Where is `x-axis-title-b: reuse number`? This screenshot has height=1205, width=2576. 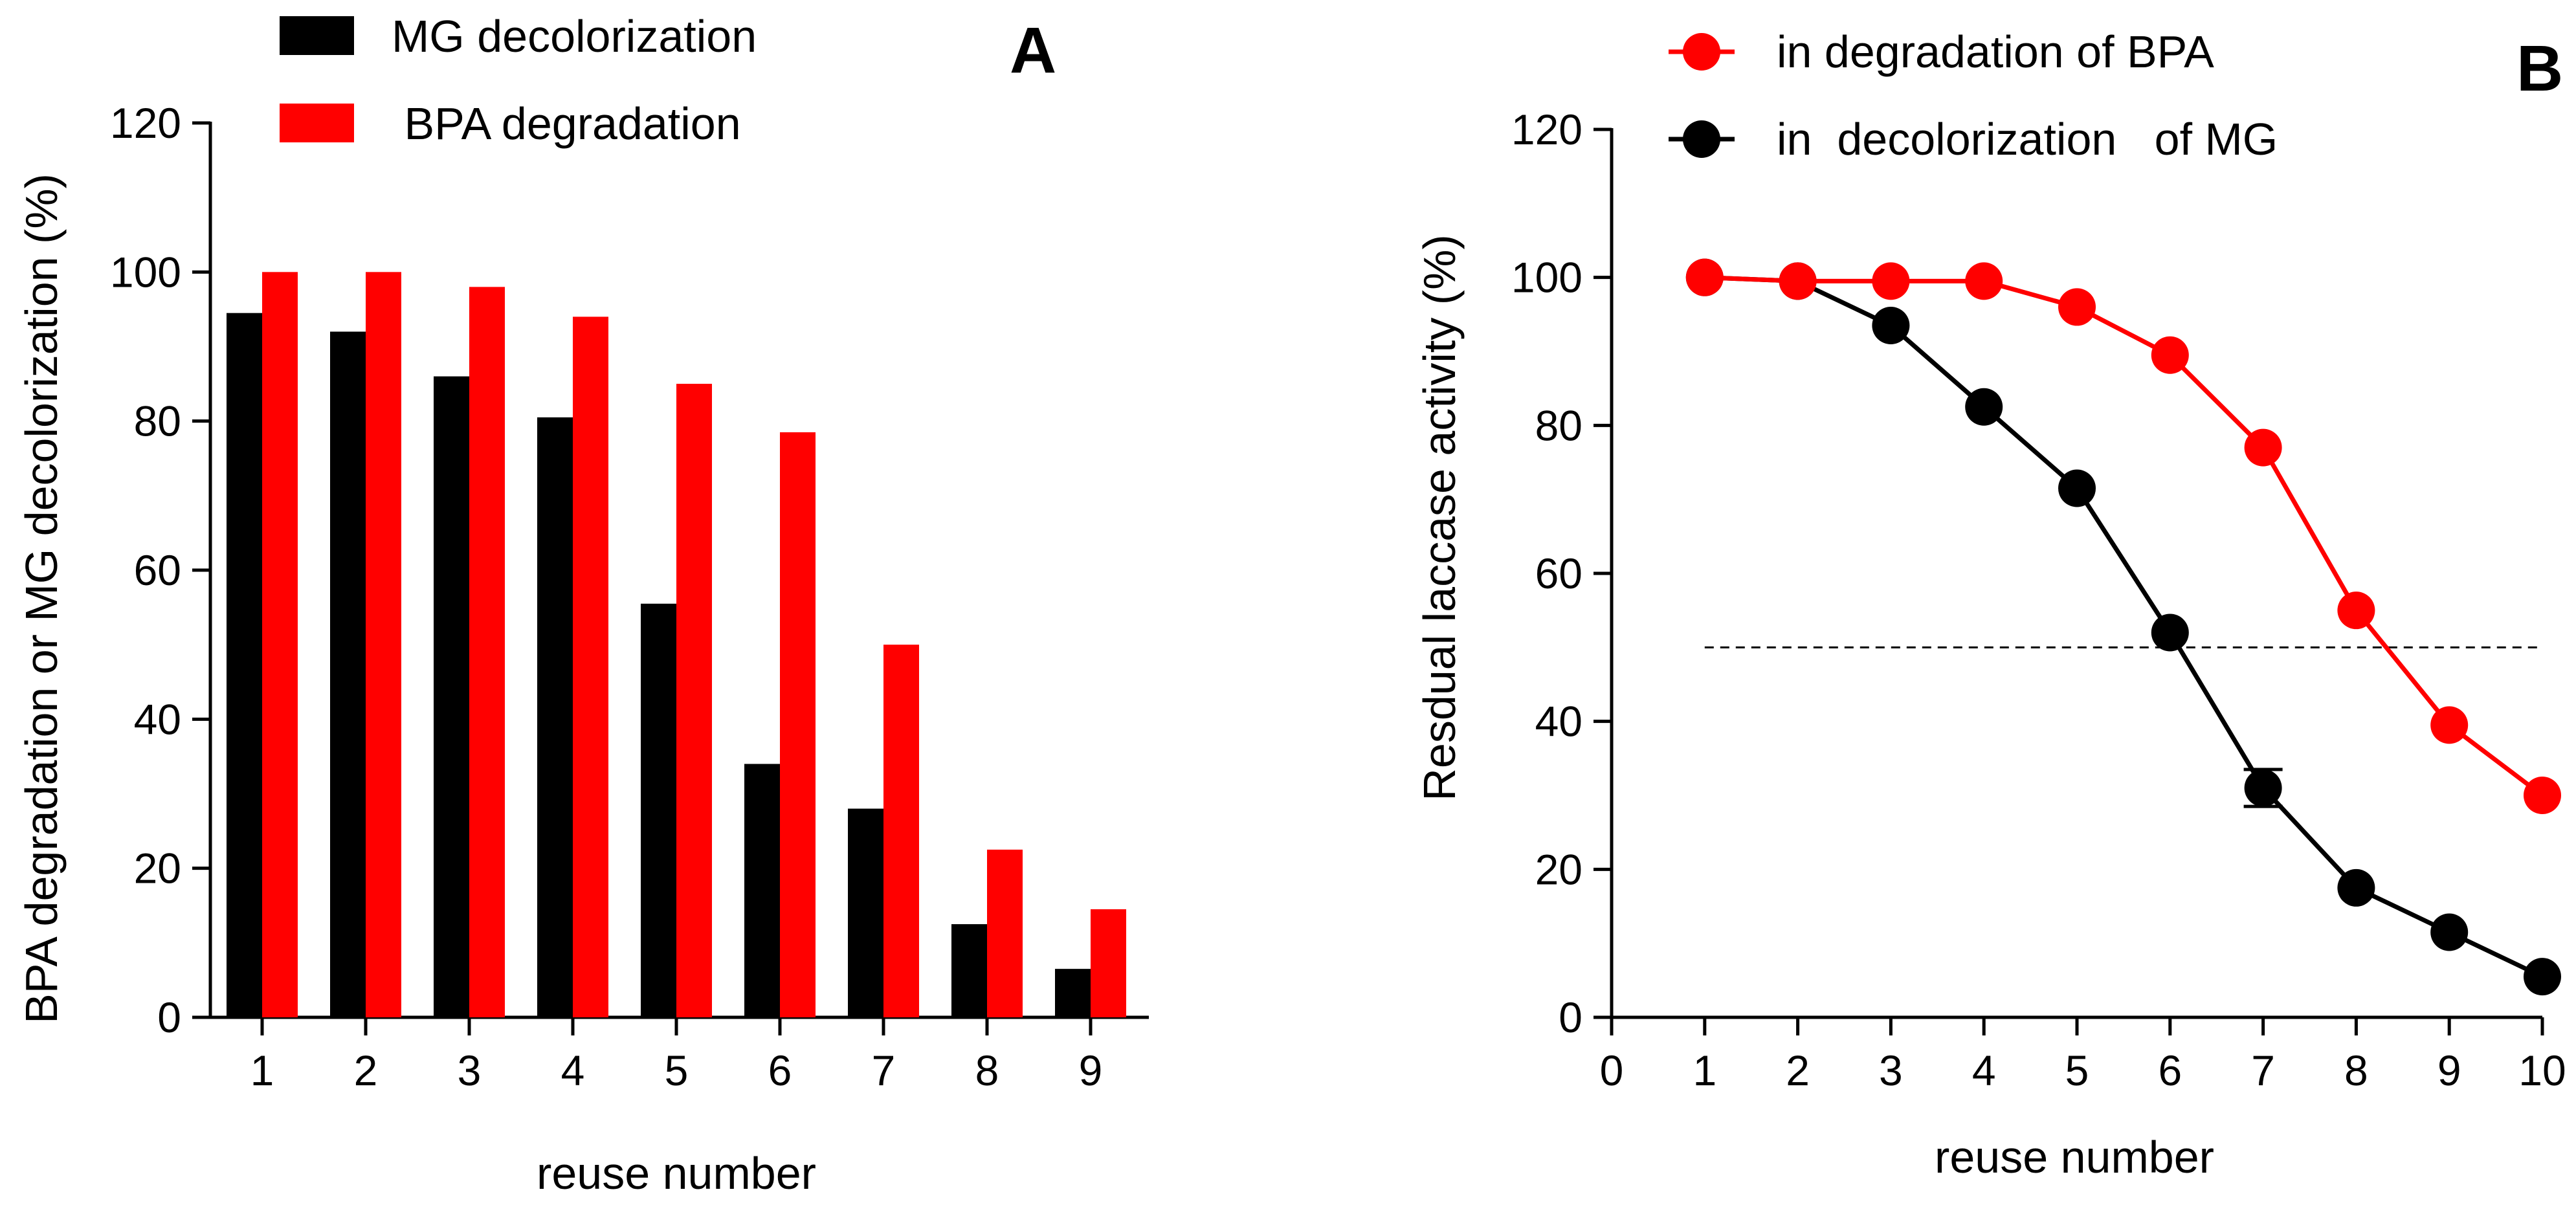
x-axis-title-b: reuse number is located at coordinates (2074, 1157).